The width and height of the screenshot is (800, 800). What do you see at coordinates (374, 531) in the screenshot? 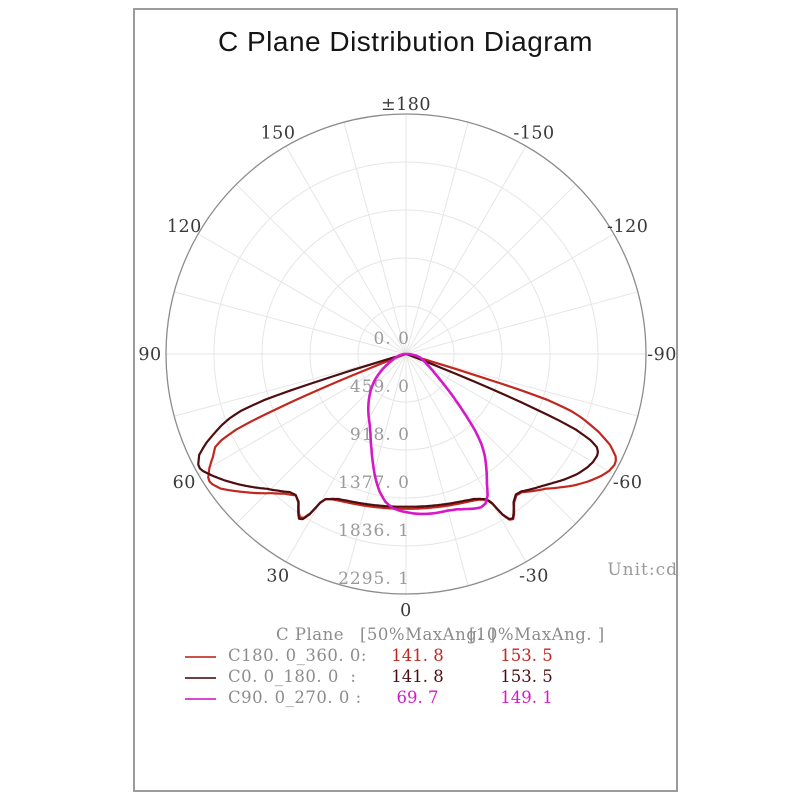
I see `svg-text: 1836. 1` at bounding box center [374, 531].